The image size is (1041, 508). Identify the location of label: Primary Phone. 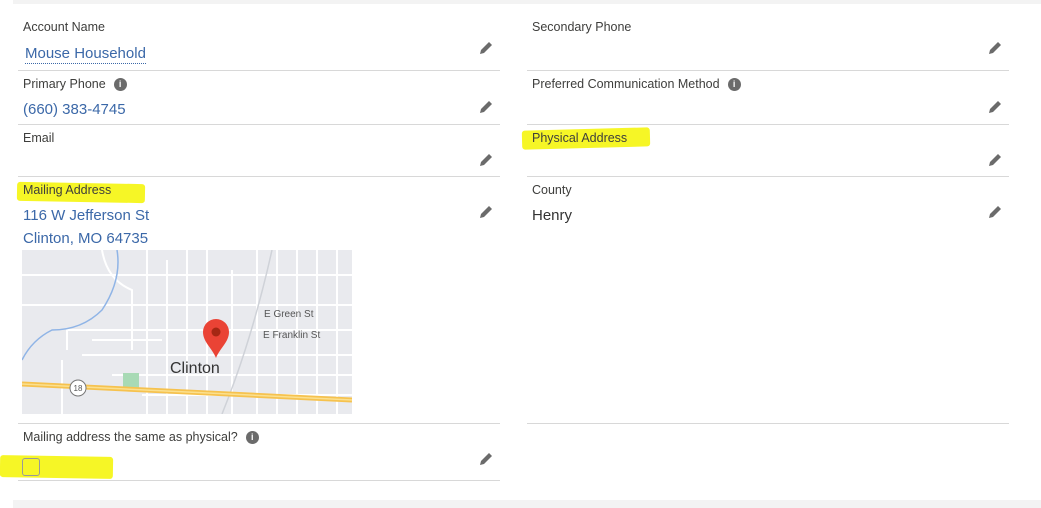
(64, 84).